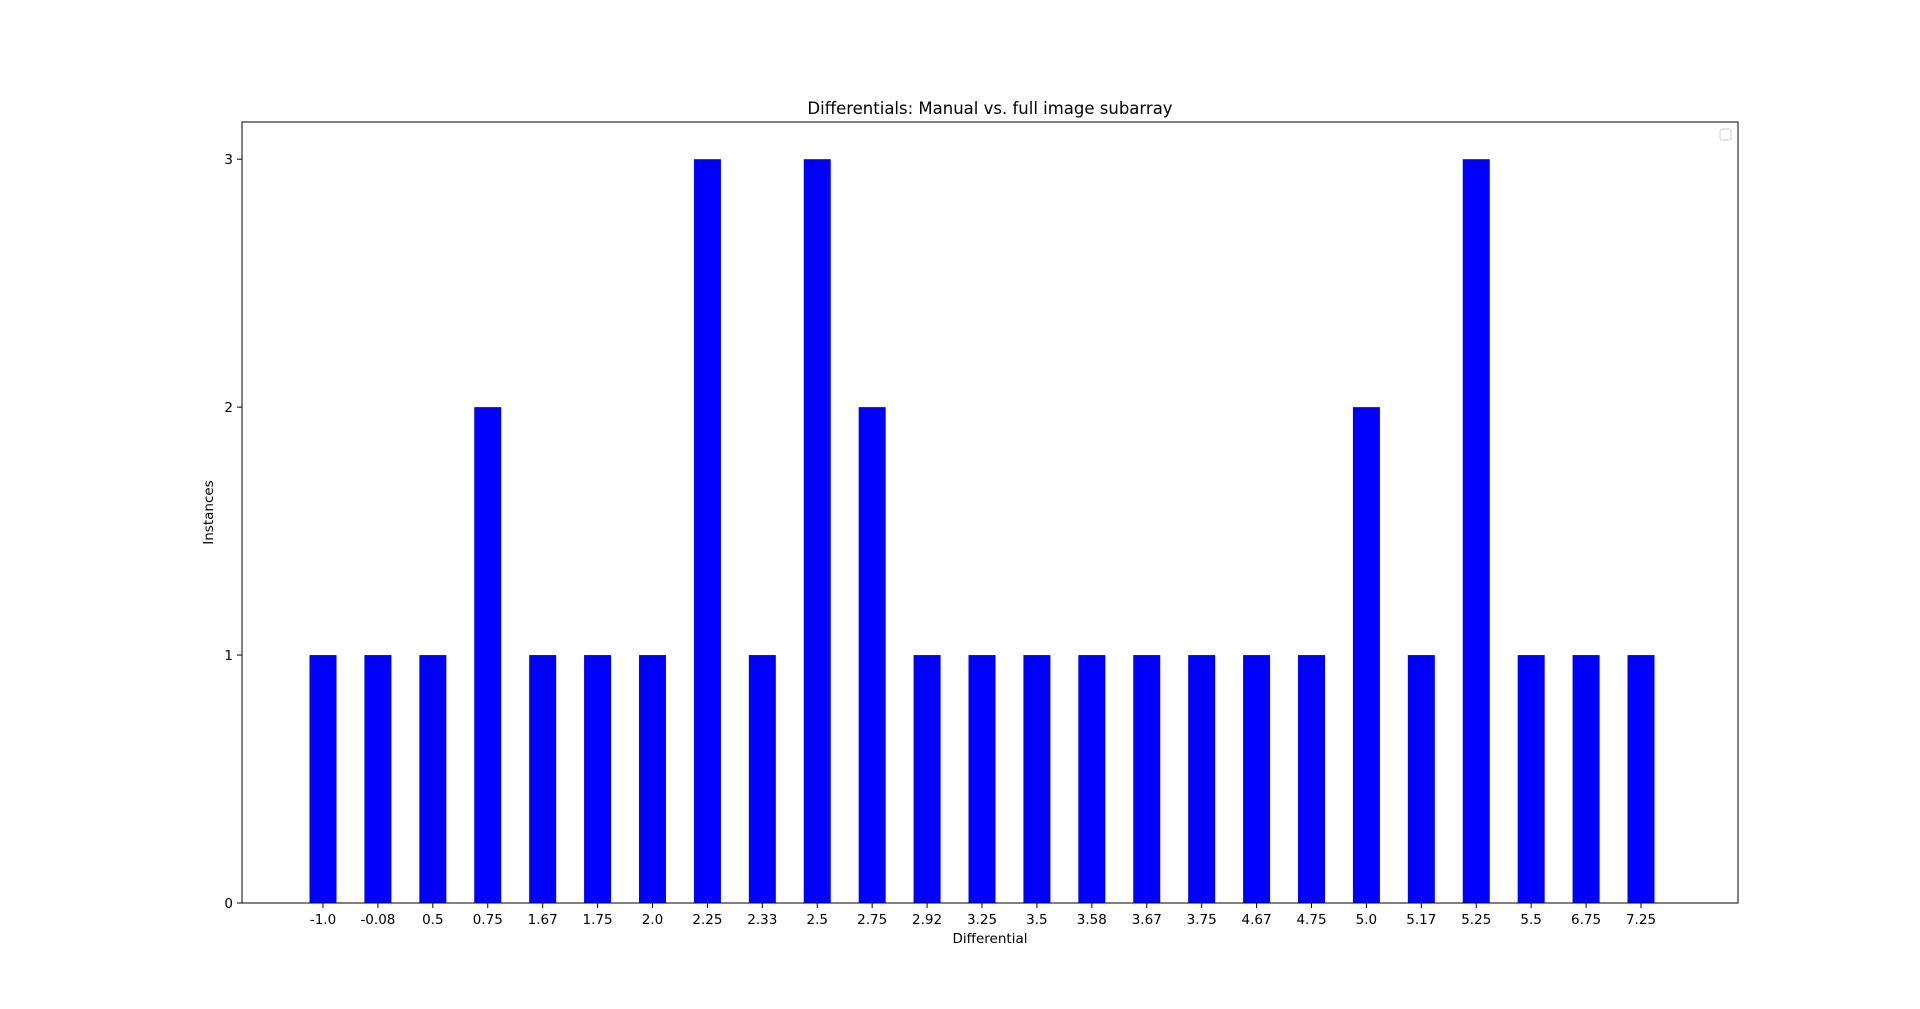 This screenshot has height=1009, width=1920. I want to click on x-tick-label: 4.67, so click(1257, 920).